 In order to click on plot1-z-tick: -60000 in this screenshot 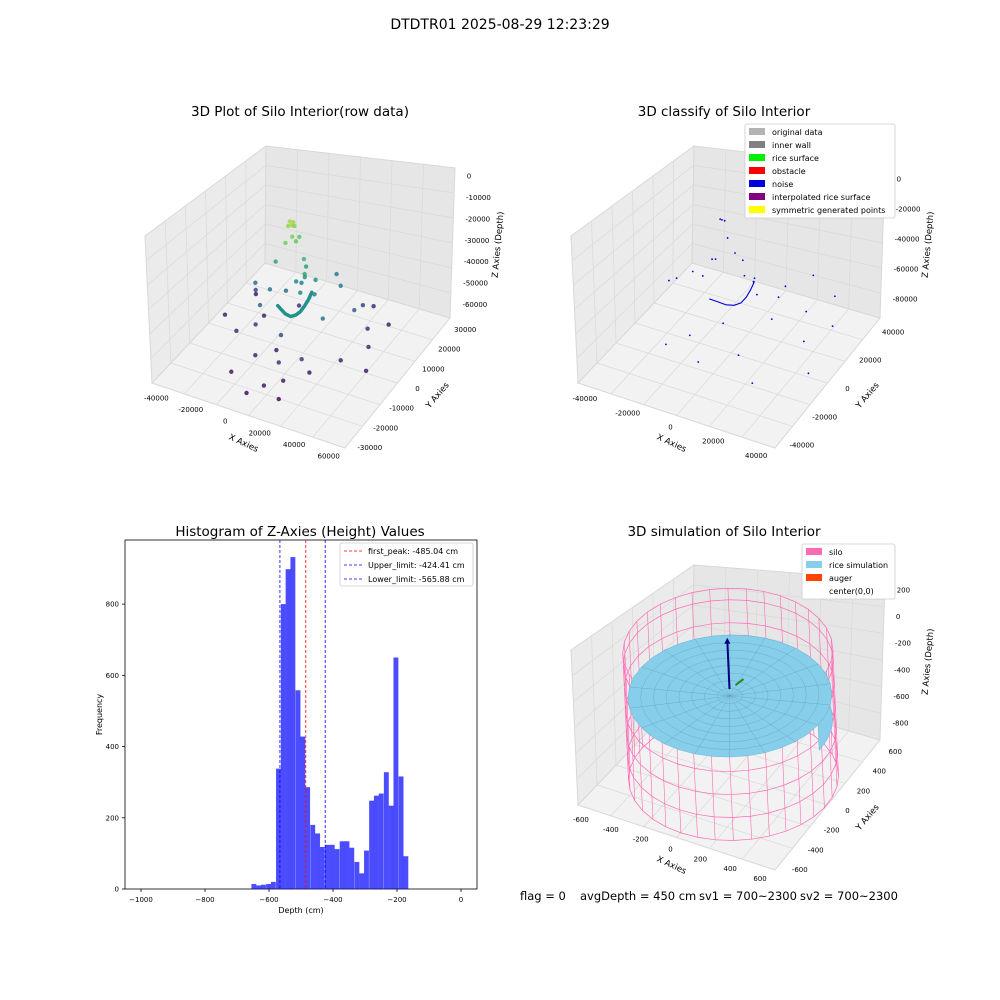, I will do `click(474, 305)`.